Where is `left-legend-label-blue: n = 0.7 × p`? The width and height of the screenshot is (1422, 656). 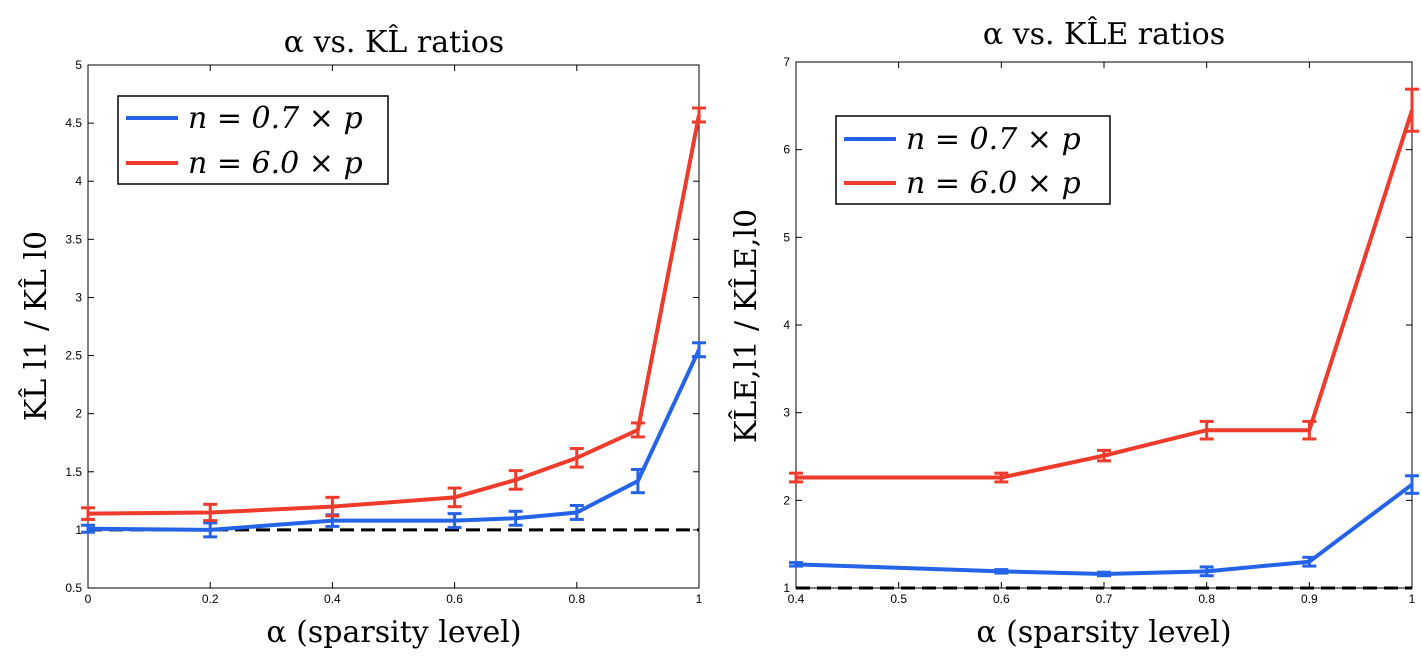
left-legend-label-blue: n = 0.7 × p is located at coordinates (275, 118).